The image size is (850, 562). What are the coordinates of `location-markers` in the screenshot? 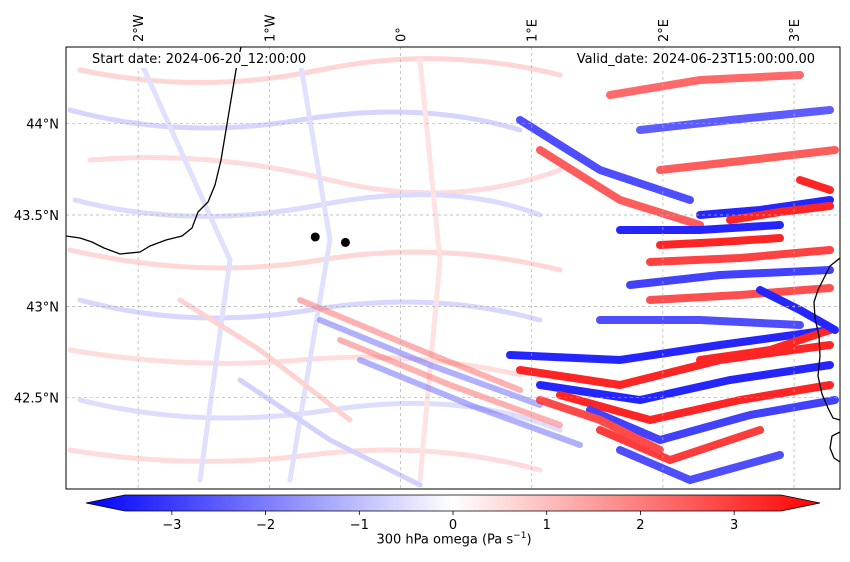 It's located at (330, 239).